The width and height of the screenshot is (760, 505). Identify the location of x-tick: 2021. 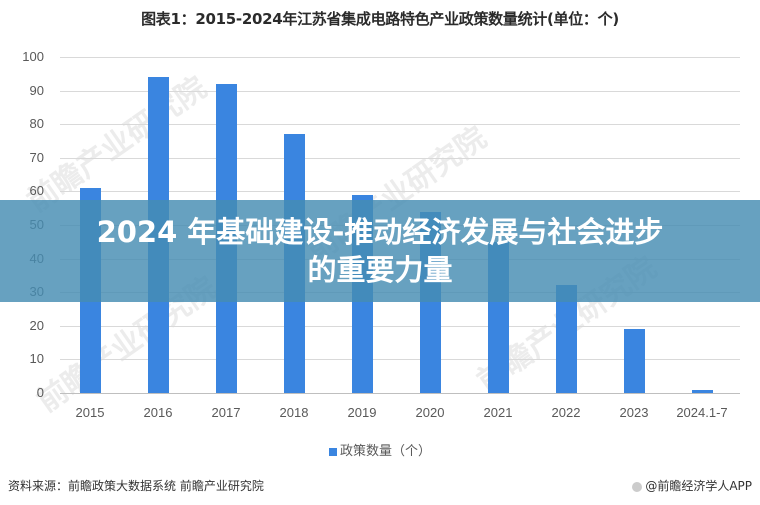
(498, 412).